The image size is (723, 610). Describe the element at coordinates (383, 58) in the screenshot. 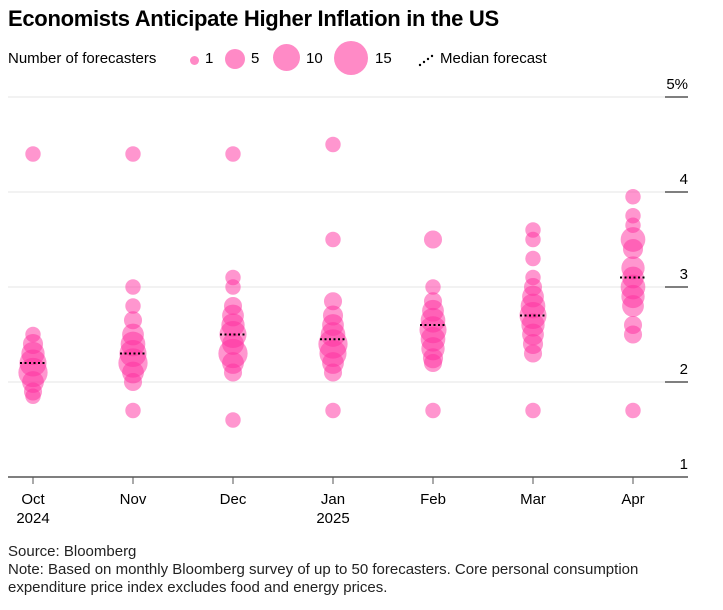

I see `legend-size-15: 15` at that location.